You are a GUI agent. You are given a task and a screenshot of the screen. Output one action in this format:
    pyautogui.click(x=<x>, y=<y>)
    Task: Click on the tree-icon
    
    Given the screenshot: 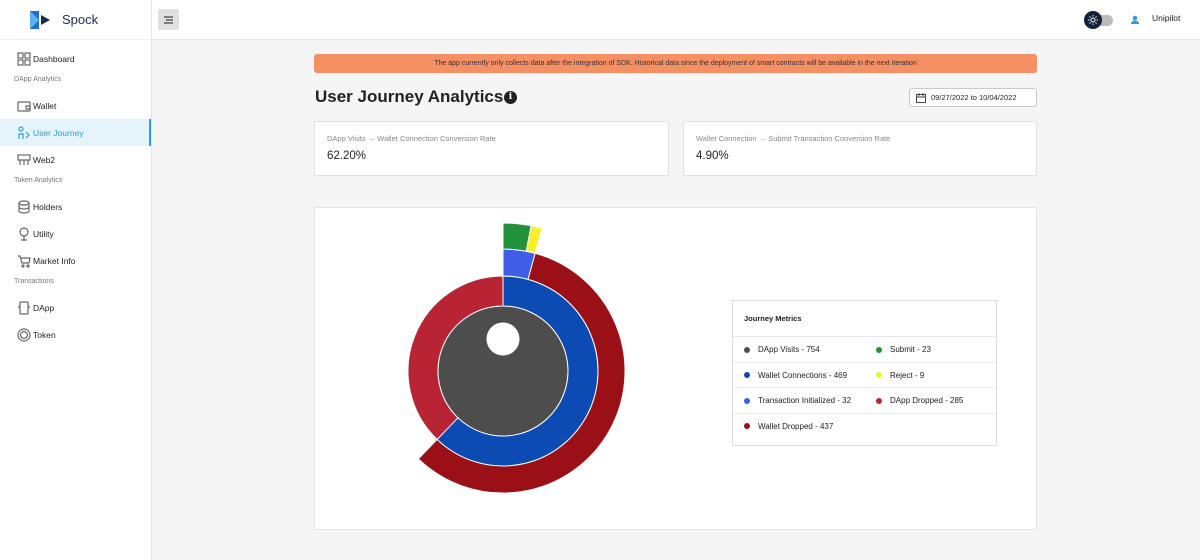 What is the action you would take?
    pyautogui.click(x=24, y=233)
    